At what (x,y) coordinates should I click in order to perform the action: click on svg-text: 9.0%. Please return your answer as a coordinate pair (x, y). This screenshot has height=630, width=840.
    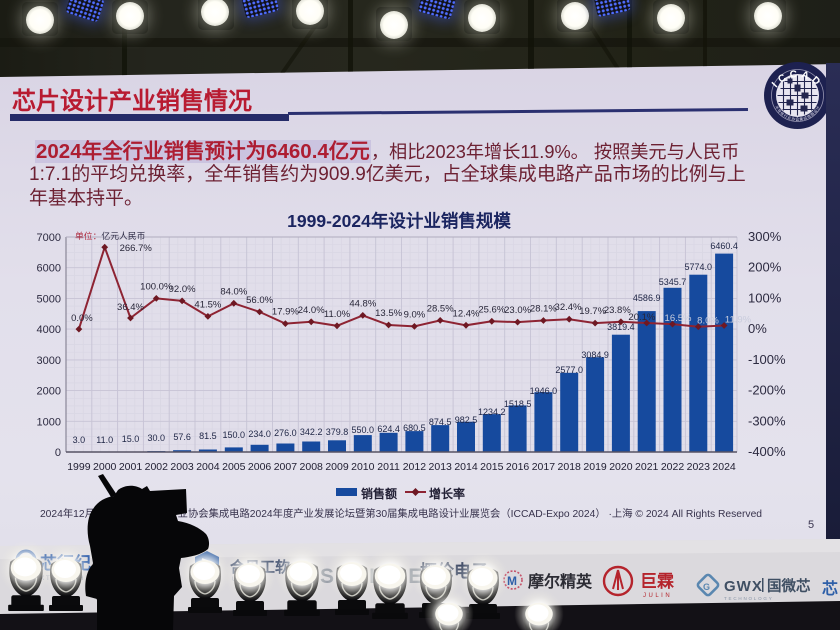
    Looking at the image, I should click on (415, 314).